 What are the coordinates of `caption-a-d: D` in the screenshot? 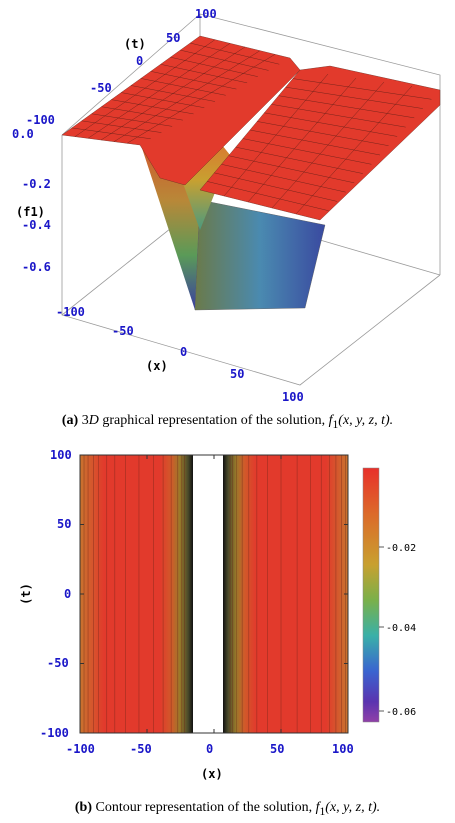 It's located at (93, 420).